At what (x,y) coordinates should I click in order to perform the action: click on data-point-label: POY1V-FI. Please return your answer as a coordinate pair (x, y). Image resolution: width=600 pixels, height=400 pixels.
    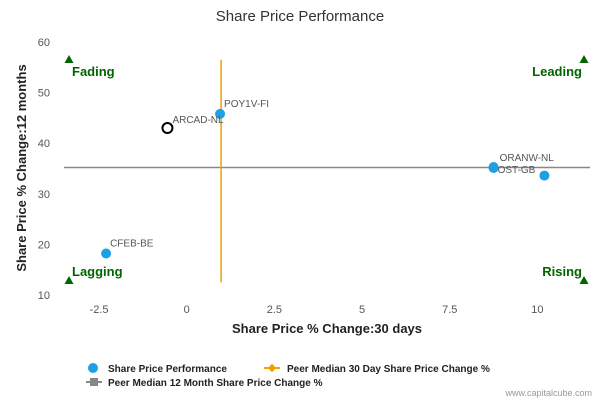
    Looking at the image, I should click on (246, 104).